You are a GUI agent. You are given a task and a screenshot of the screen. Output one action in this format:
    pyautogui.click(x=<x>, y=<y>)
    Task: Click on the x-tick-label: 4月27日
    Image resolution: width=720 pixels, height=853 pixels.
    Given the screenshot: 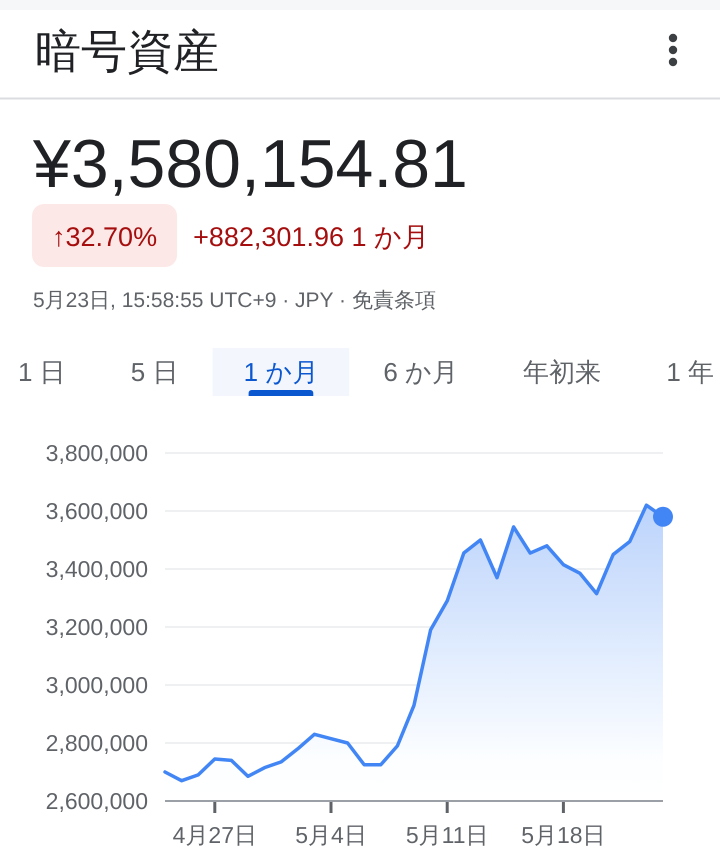 What is the action you would take?
    pyautogui.click(x=214, y=835)
    